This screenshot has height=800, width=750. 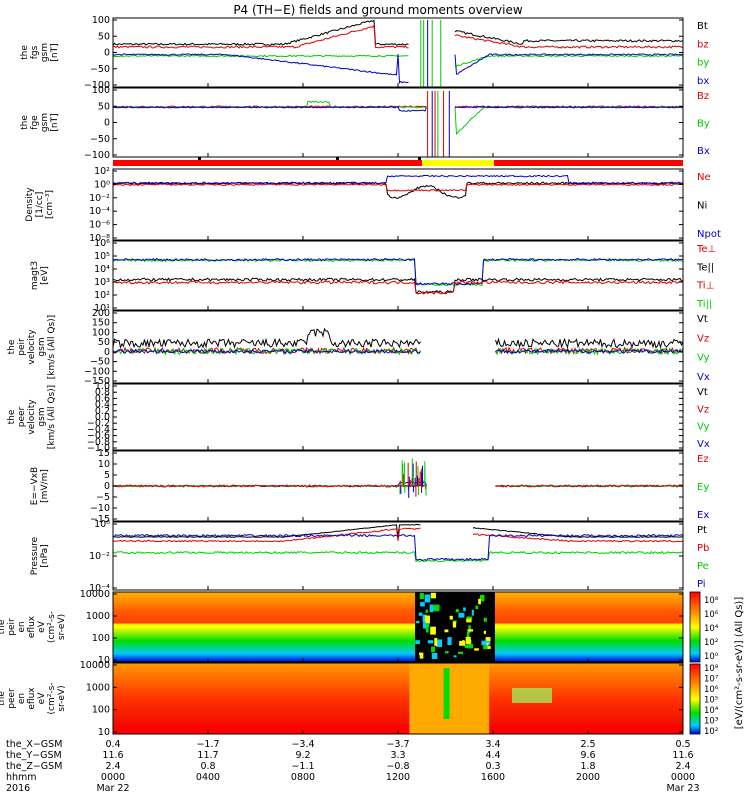 What do you see at coordinates (739, 663) in the screenshot?
I see `colorbar-label: [eV/(cm²-s-sr-eV)] (All Qs)]` at bounding box center [739, 663].